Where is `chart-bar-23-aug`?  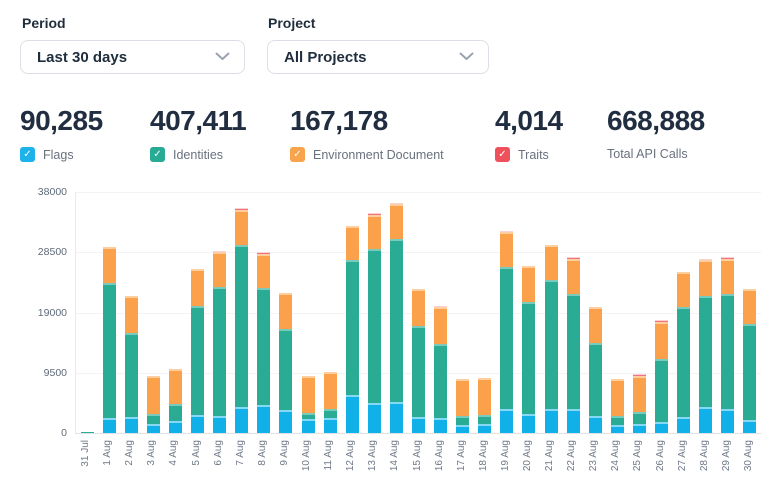 chart-bar-23-aug is located at coordinates (595, 369).